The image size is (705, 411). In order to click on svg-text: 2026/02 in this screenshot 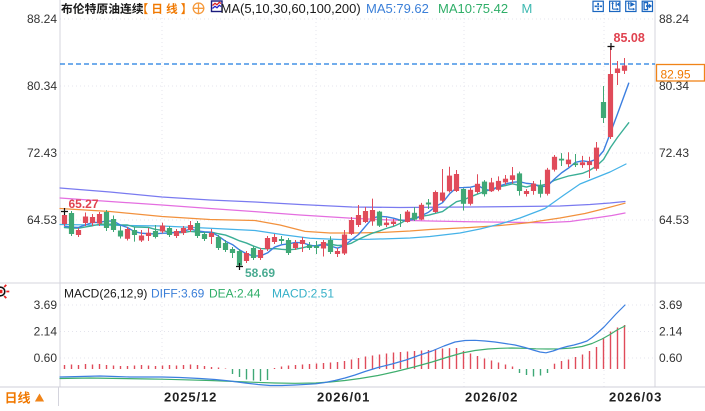, I will do `click(491, 397)`.